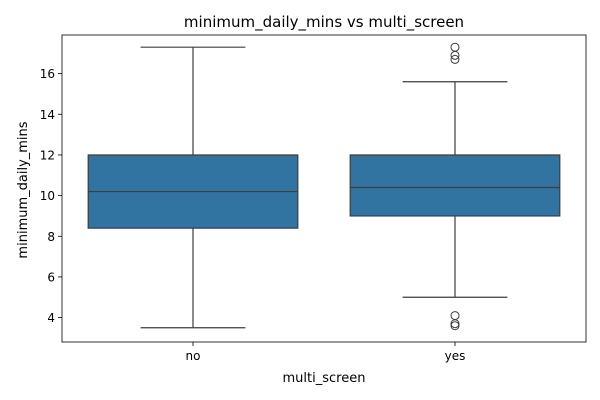  Describe the element at coordinates (193, 356) in the screenshot. I see `x-tick-label: no` at that location.